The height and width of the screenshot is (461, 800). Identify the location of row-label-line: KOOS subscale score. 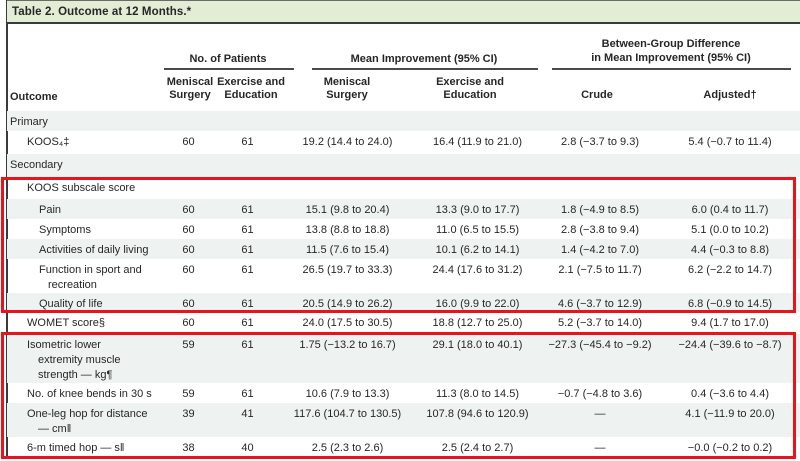
(81, 188).